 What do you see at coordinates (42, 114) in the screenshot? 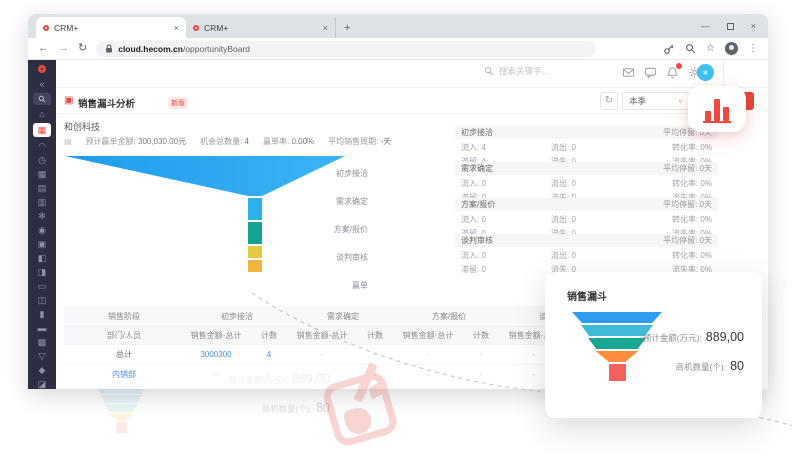
I see `home-icon: ⌂` at bounding box center [42, 114].